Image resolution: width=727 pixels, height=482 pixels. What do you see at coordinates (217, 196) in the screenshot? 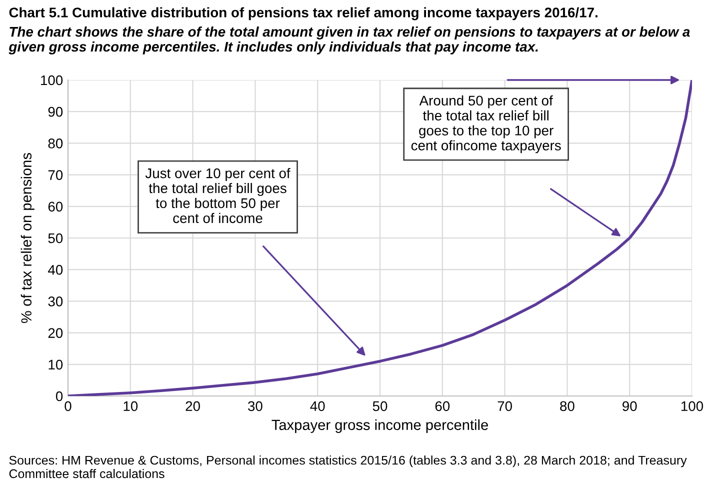
I see `annotation: Just over 10 per cent of the total relief bill goes to the bottom 50 per cent of income` at bounding box center [217, 196].